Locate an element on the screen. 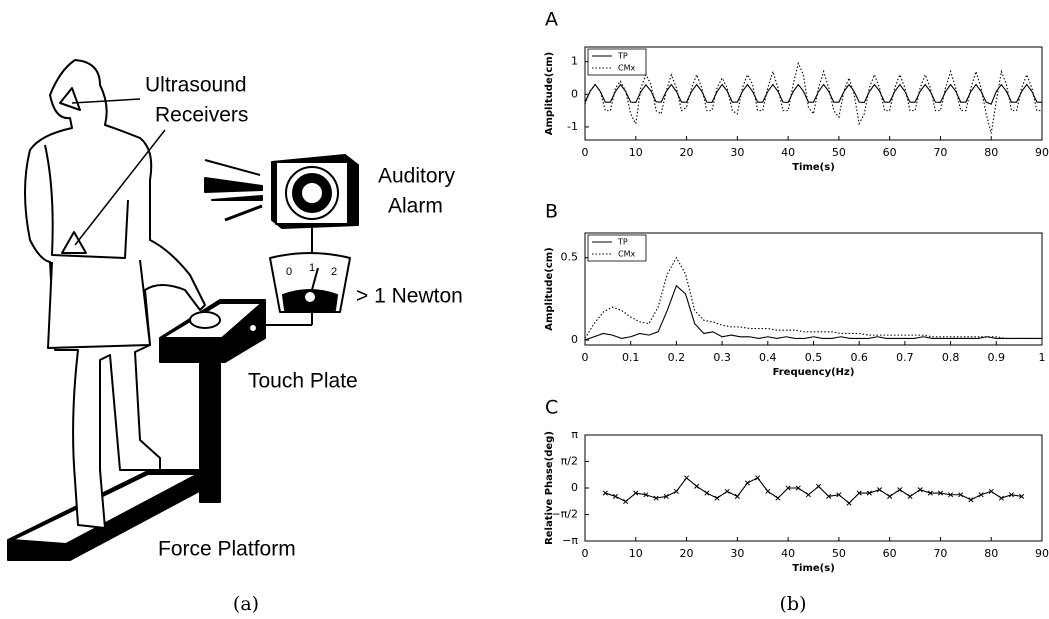  pivot is located at coordinates (310, 297).